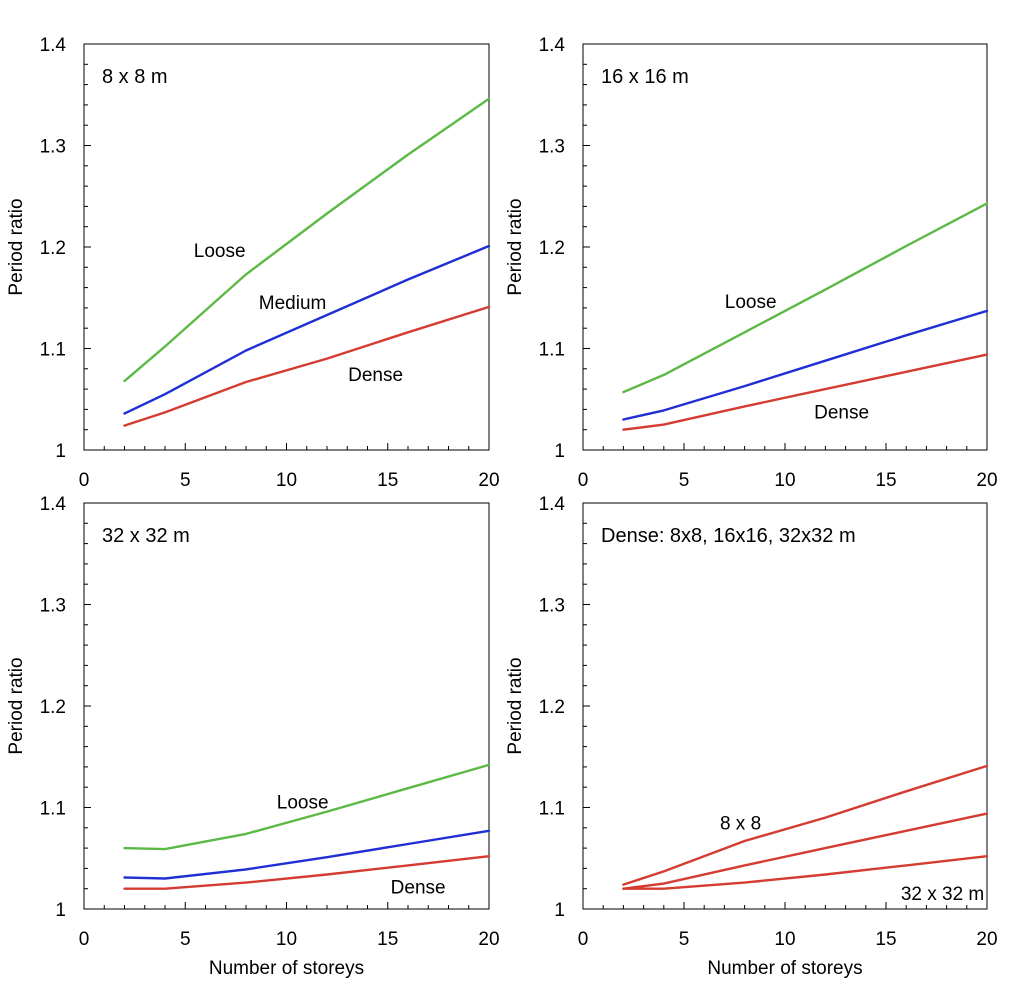  What do you see at coordinates (740, 824) in the screenshot?
I see `series-annotation: 8 x 8` at bounding box center [740, 824].